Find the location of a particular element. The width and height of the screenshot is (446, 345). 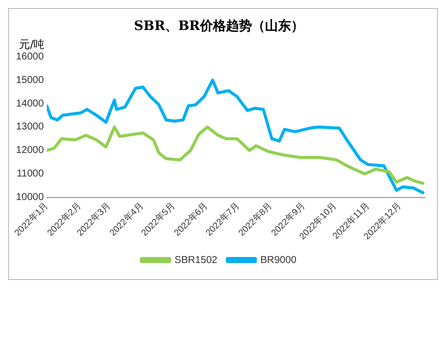

y-axis-title: 元/吨 is located at coordinates (32, 44).